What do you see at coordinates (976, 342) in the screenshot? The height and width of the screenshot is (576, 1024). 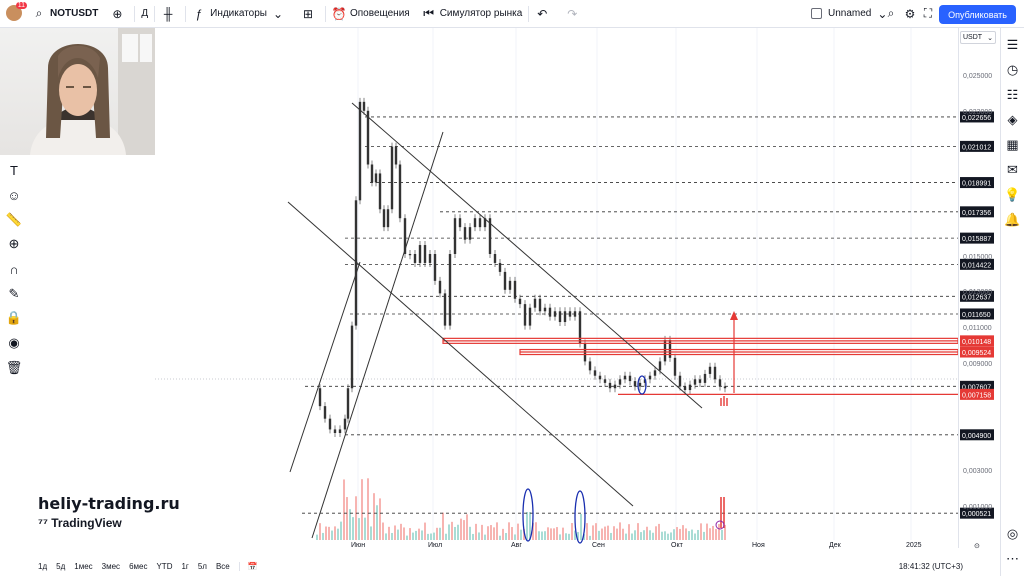 I see `svg-text: 0,010148` at bounding box center [976, 342].